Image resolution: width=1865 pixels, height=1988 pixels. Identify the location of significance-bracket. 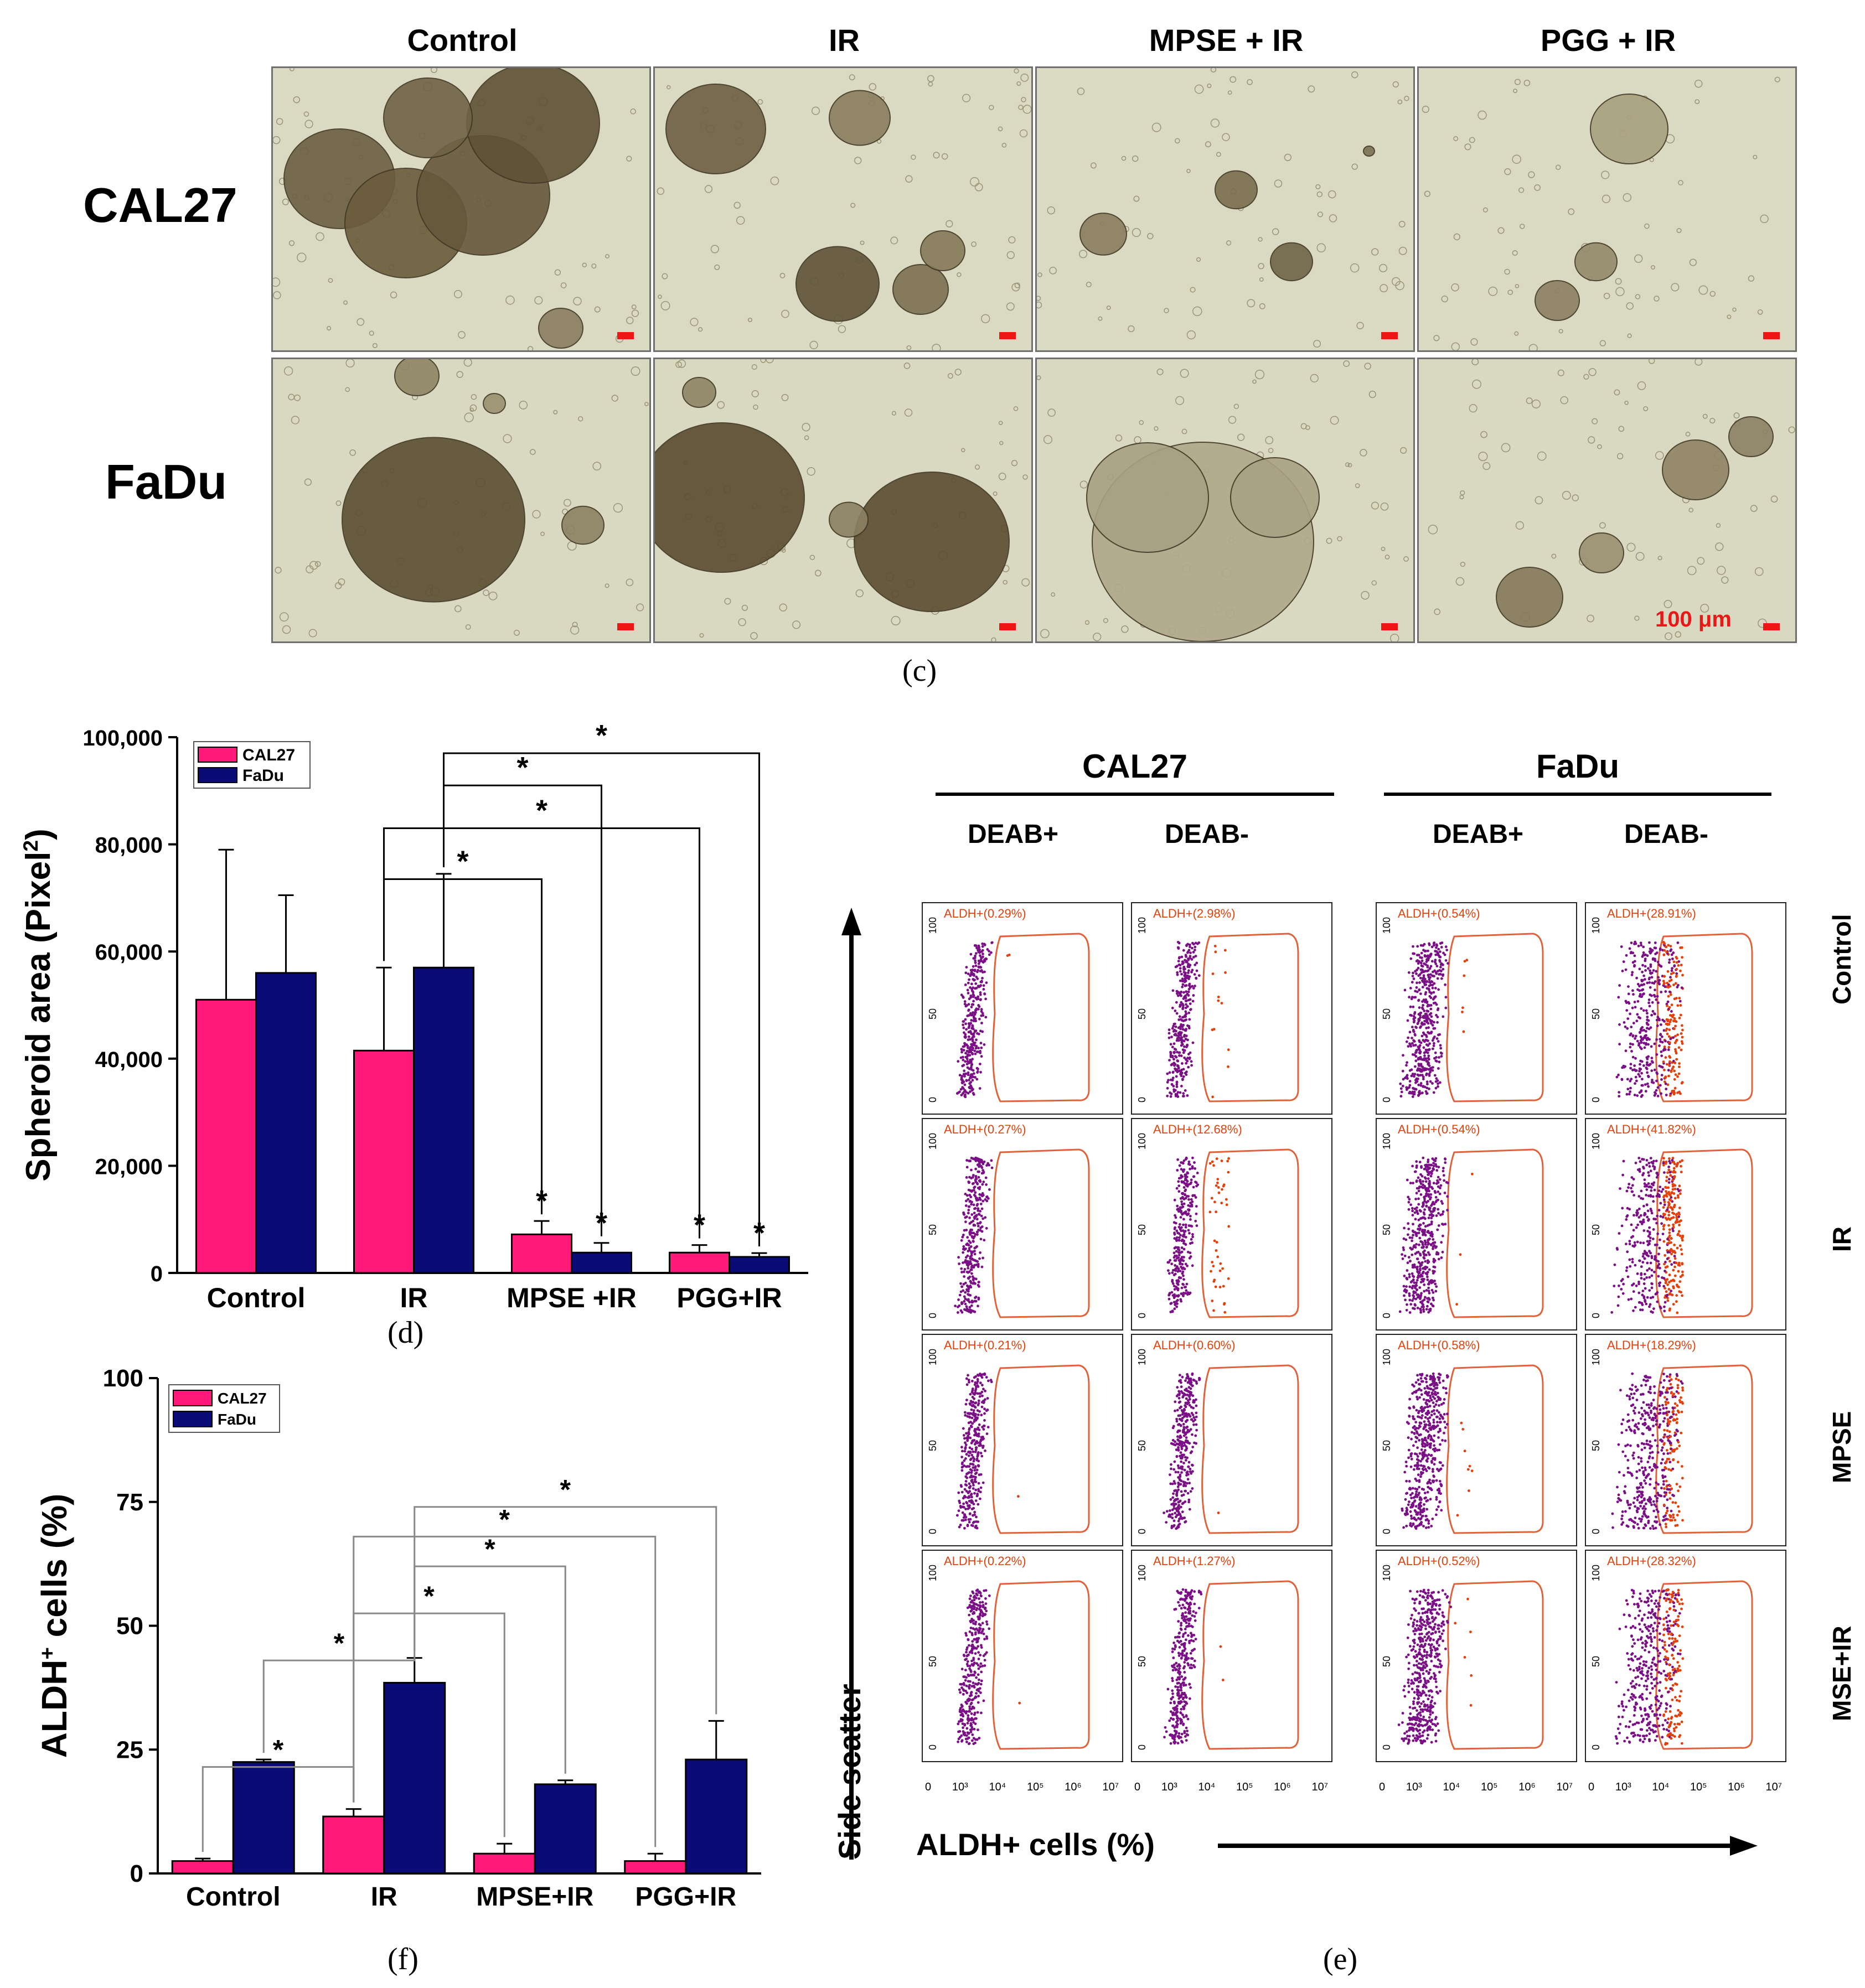
(566, 1610).